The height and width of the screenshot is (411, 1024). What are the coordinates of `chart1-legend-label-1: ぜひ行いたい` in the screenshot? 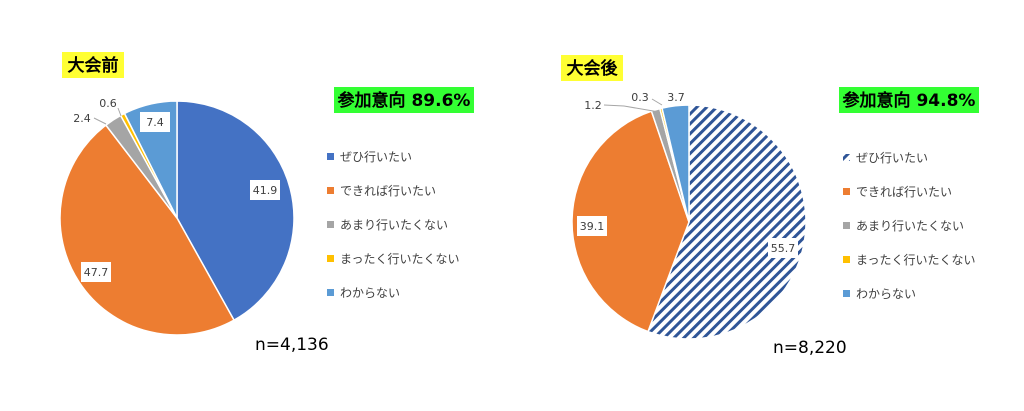 It's located at (376, 157).